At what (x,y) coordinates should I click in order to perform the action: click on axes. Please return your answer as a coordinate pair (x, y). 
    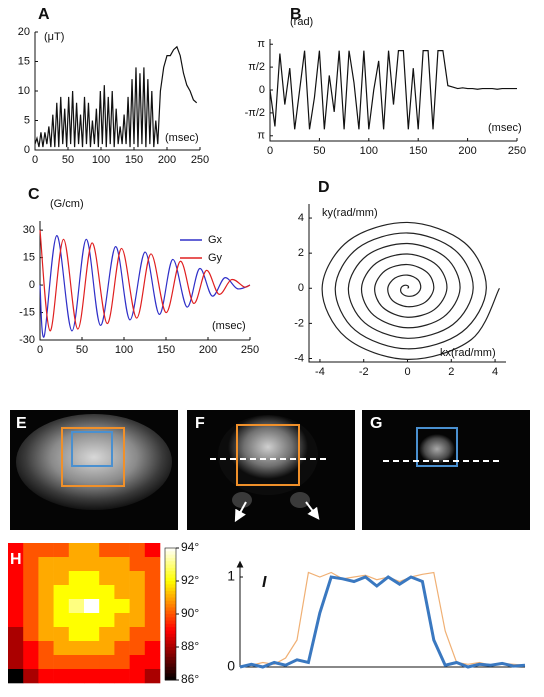
    Looking at the image, I should click on (382, 615).